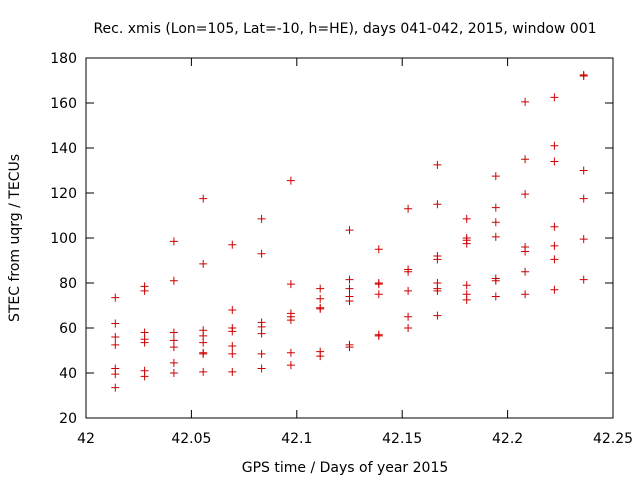  I want to click on x-axis-label: GPS time / Days of year 2015, so click(345, 468).